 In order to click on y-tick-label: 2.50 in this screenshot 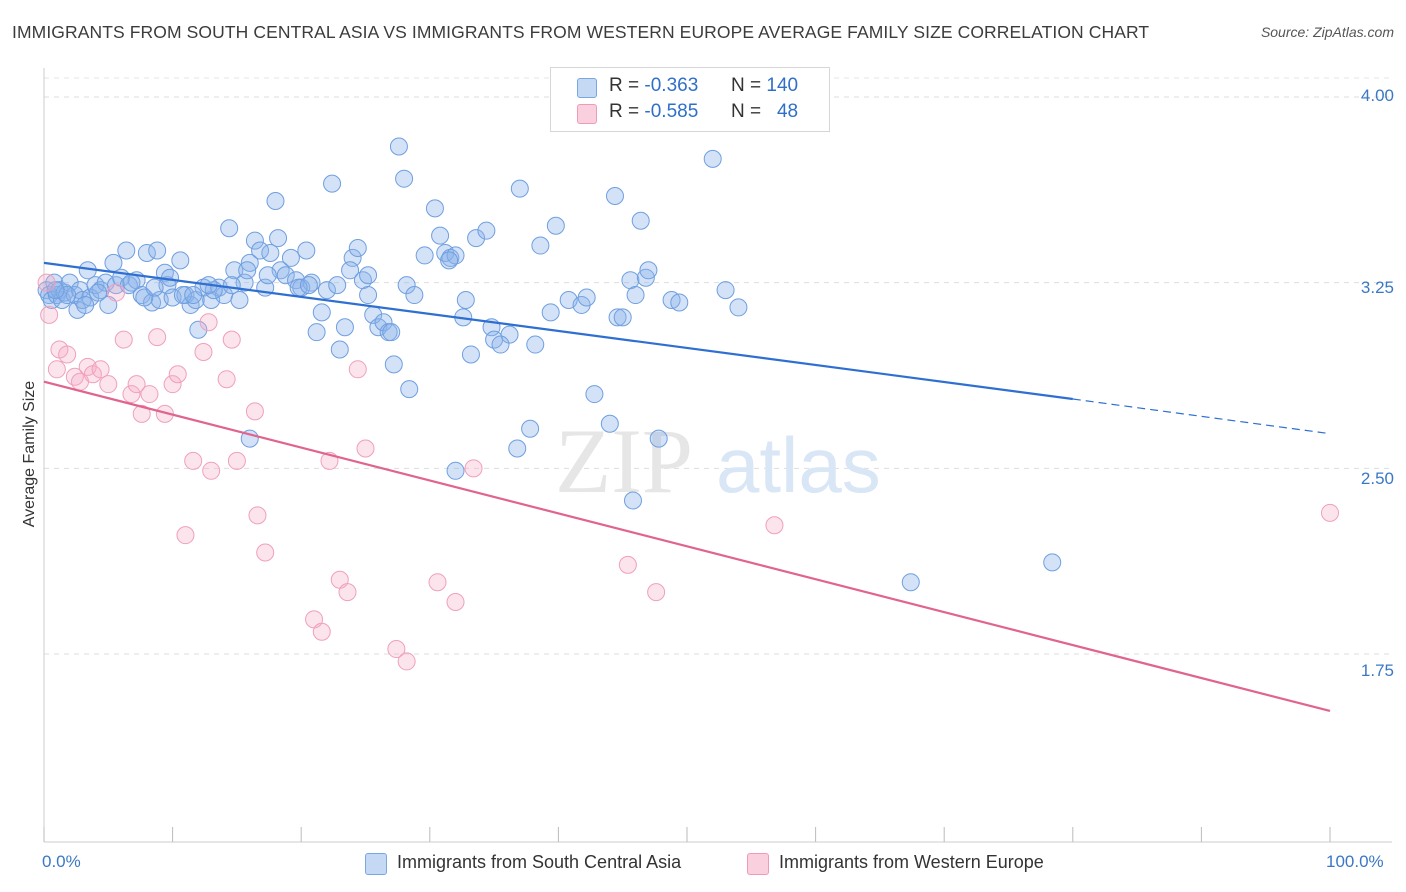, I will do `click(1377, 478)`.